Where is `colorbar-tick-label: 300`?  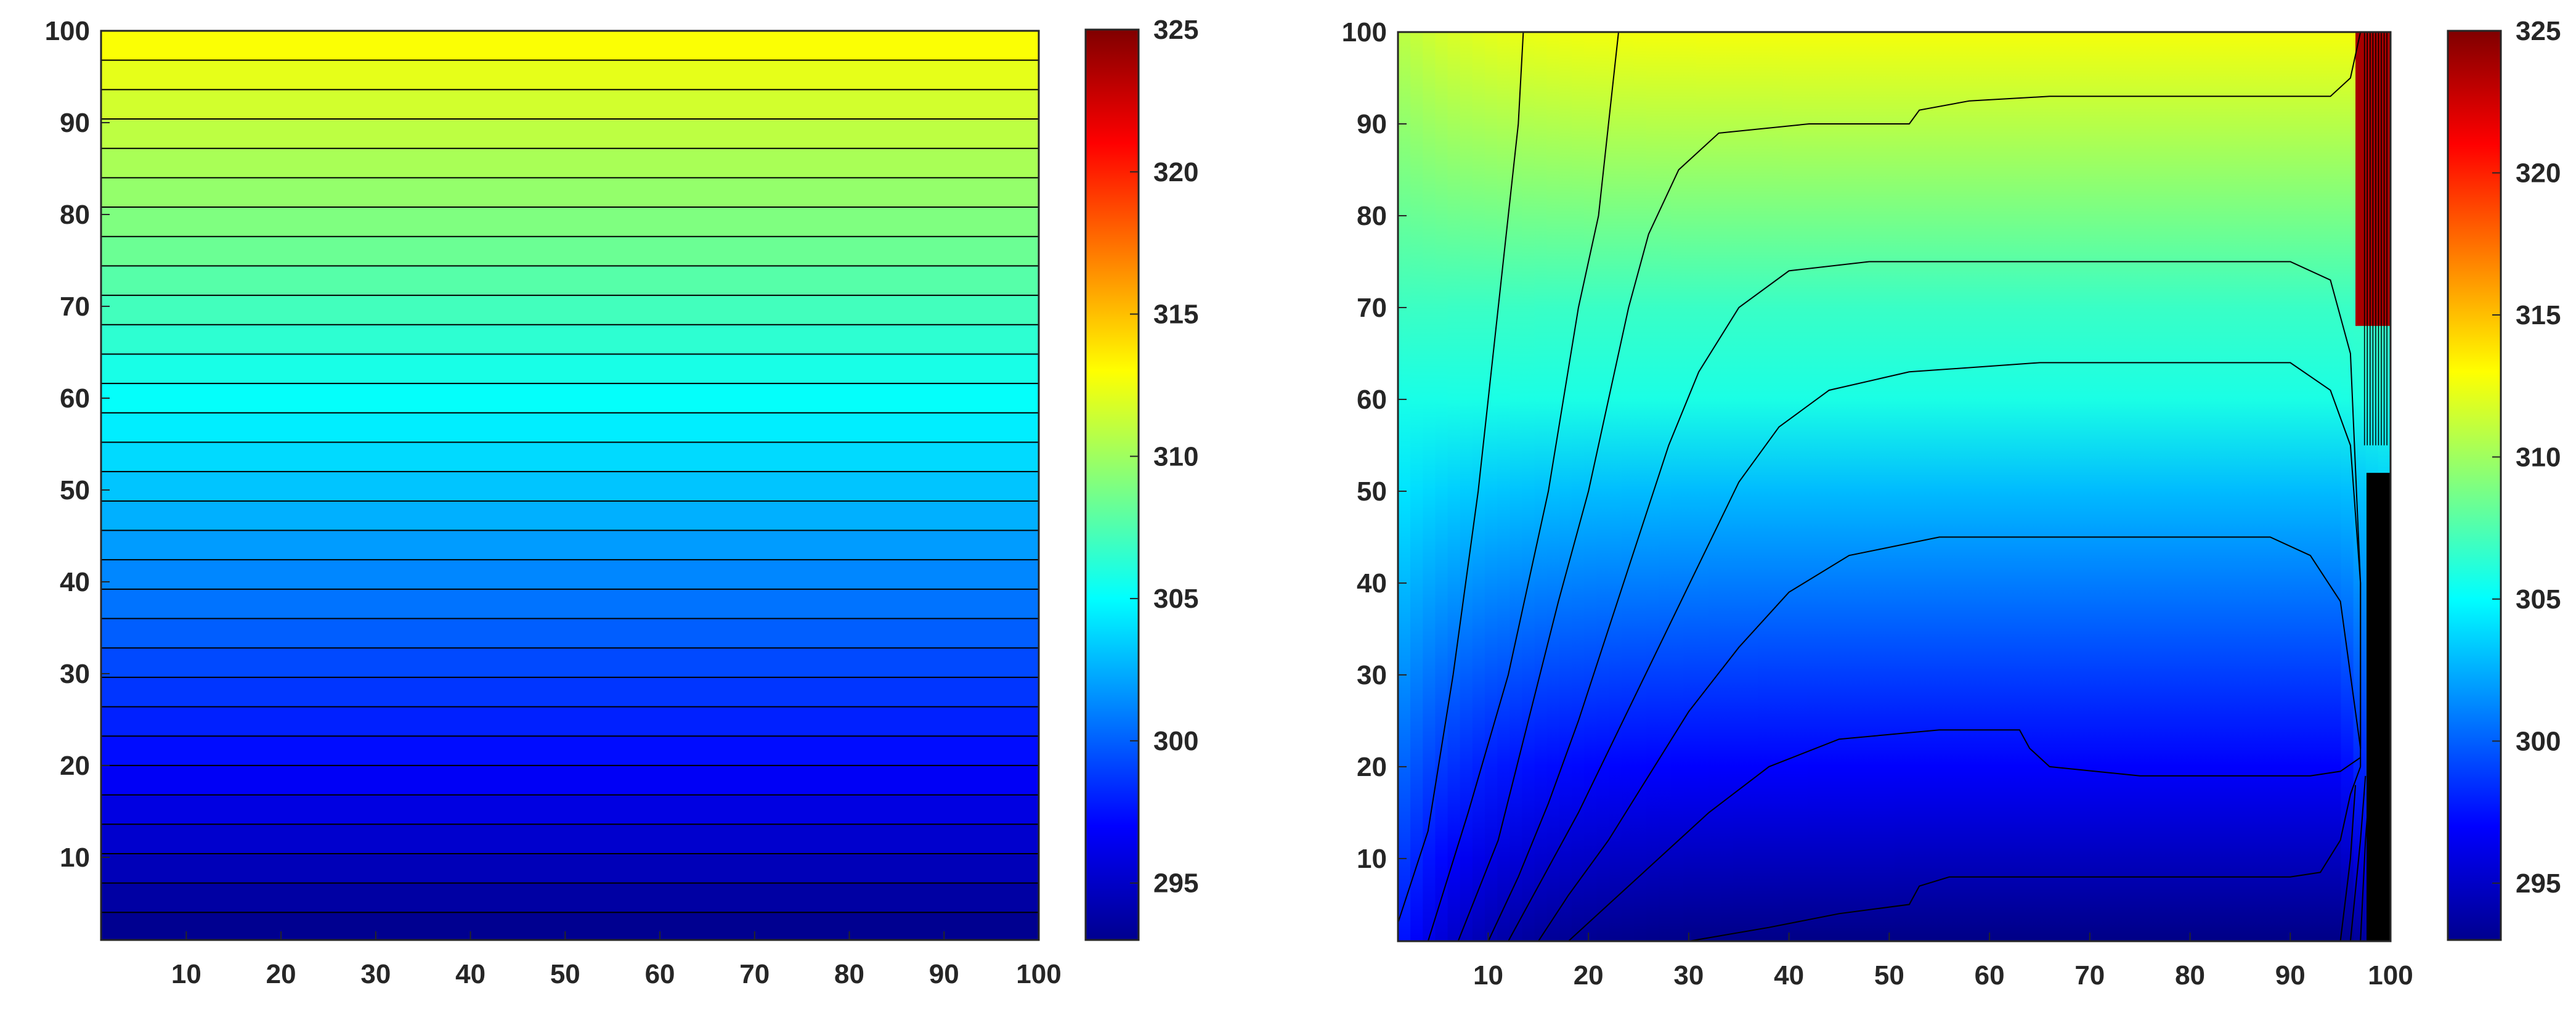 colorbar-tick-label: 300 is located at coordinates (1175, 741).